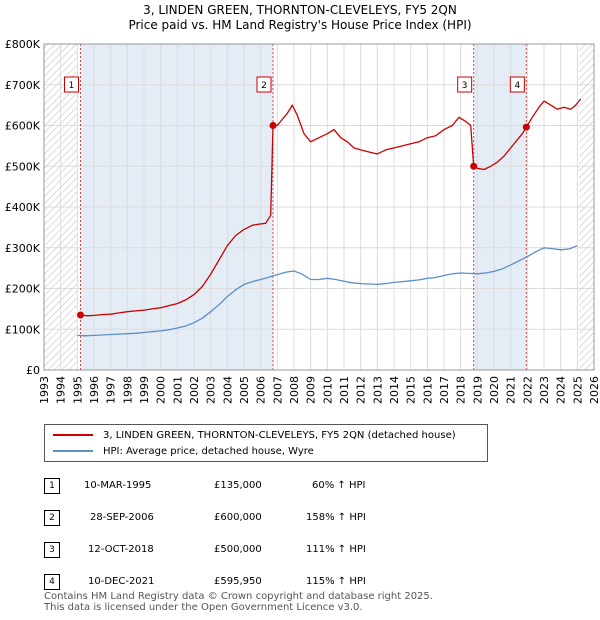 The height and width of the screenshot is (620, 600). I want to click on y-tick-label: £800K, so click(23, 44).